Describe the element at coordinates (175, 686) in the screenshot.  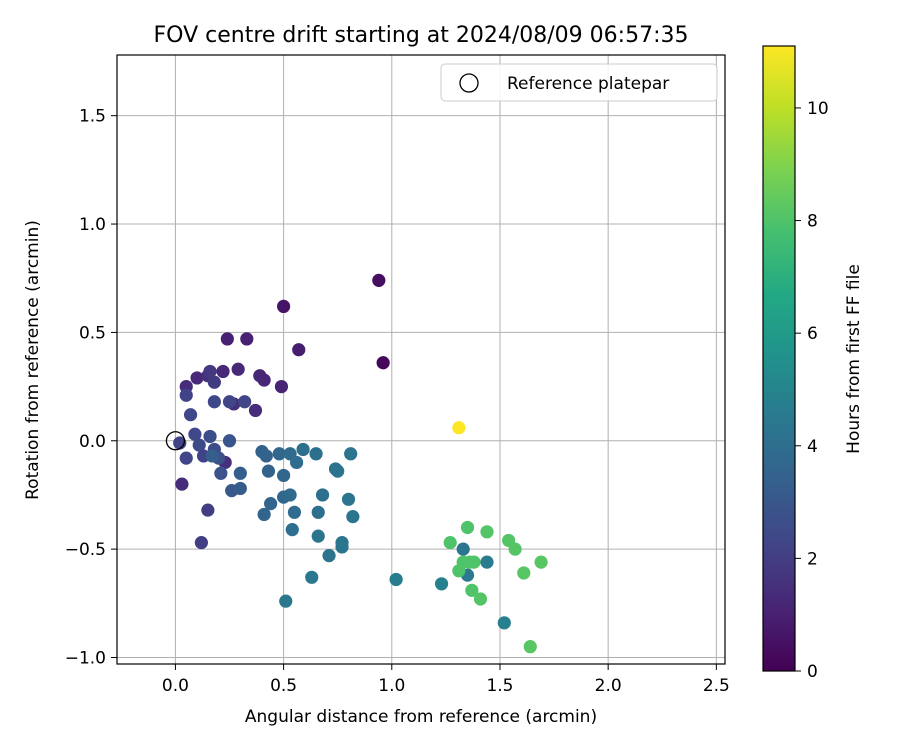
I see `x-tick-label: 0.0` at that location.